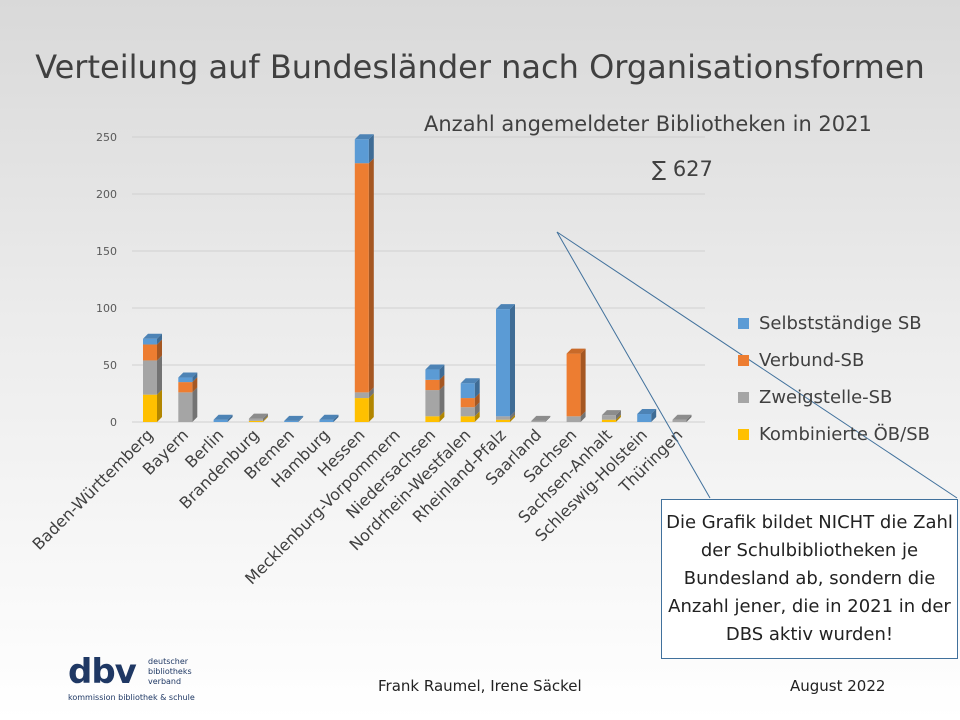 This screenshot has width=960, height=720. Describe the element at coordinates (170, 671) in the screenshot. I see `logo-name: deutscher bibliotheks verband` at that location.